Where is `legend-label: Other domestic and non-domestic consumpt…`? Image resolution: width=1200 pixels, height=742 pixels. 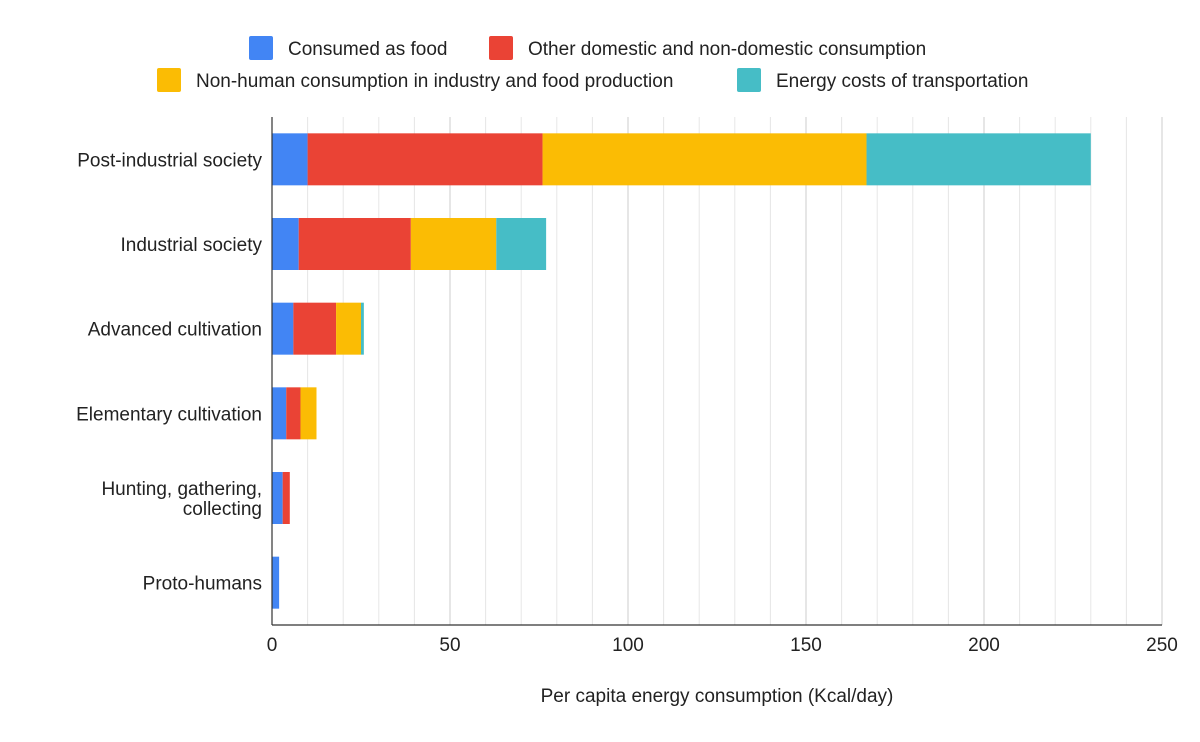 legend-label: Other domestic and non-domestic consumpt… is located at coordinates (727, 49).